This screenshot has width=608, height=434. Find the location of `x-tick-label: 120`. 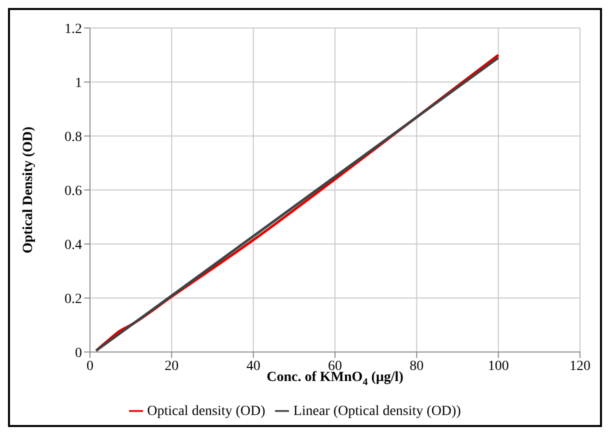

x-tick-label: 120 is located at coordinates (580, 366).